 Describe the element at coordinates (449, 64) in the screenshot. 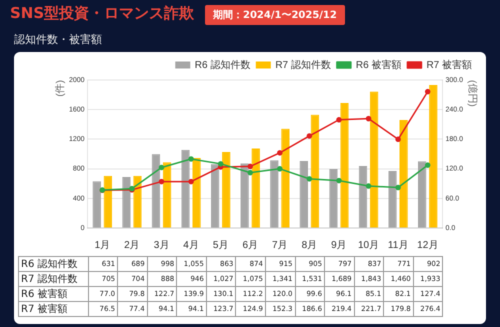

I see `legend-label: R7 被害額` at that location.